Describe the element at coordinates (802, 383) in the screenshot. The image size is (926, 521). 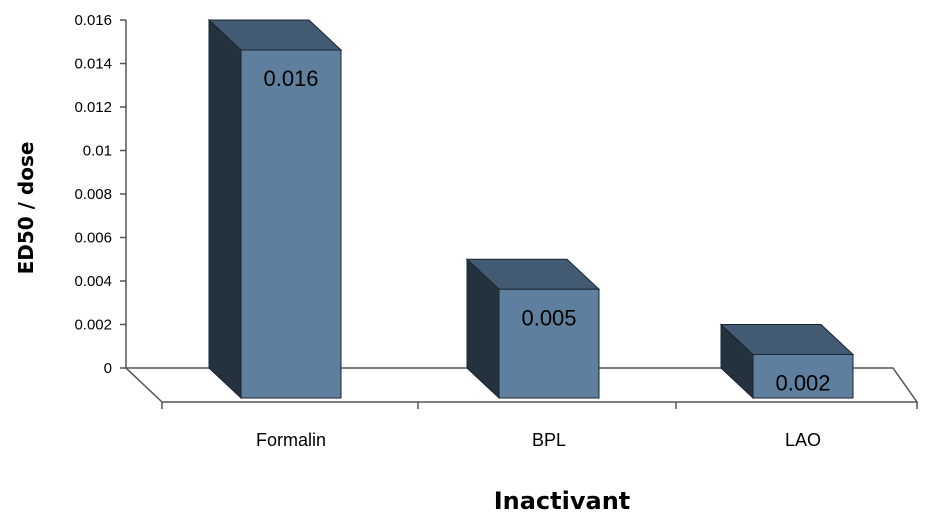
I see `data-label: 0.002` at that location.